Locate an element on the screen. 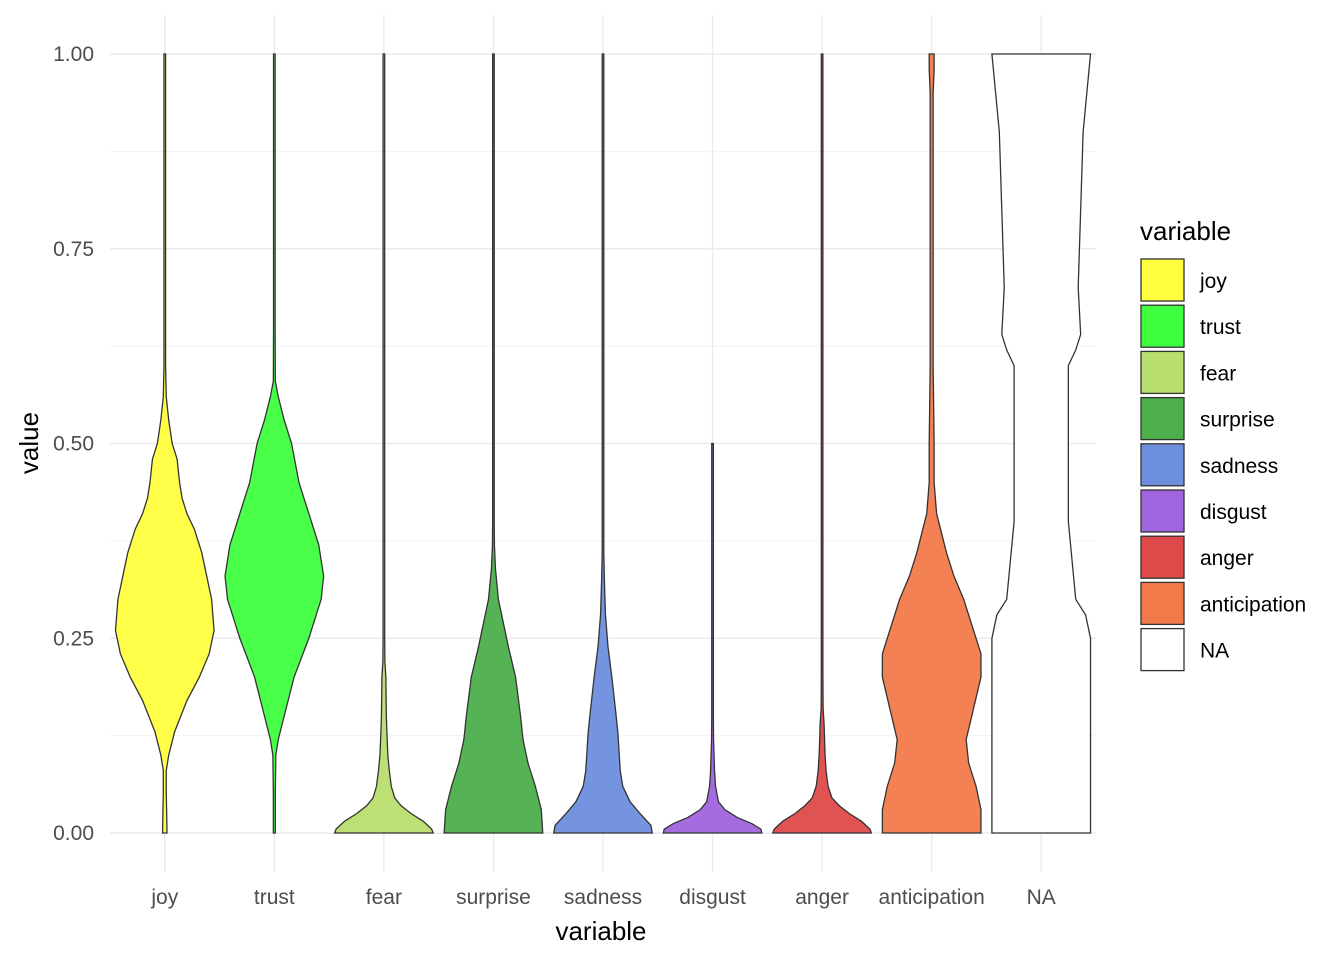 The height and width of the screenshot is (960, 1344). y-tick-label: 0.75 is located at coordinates (73, 249).